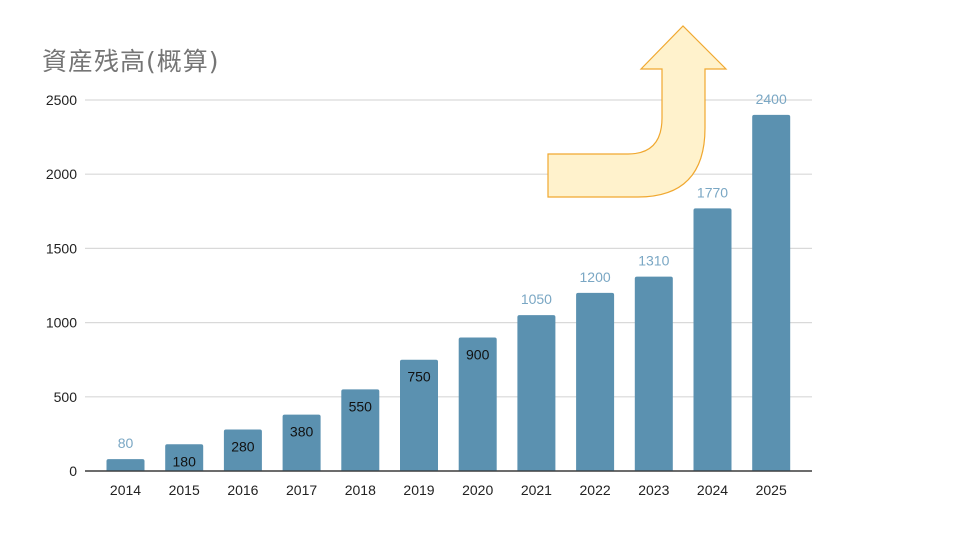 Image resolution: width=960 pixels, height=540 pixels. Describe the element at coordinates (637, 111) in the screenshot. I see `bent-up-arrow-icon` at that location.